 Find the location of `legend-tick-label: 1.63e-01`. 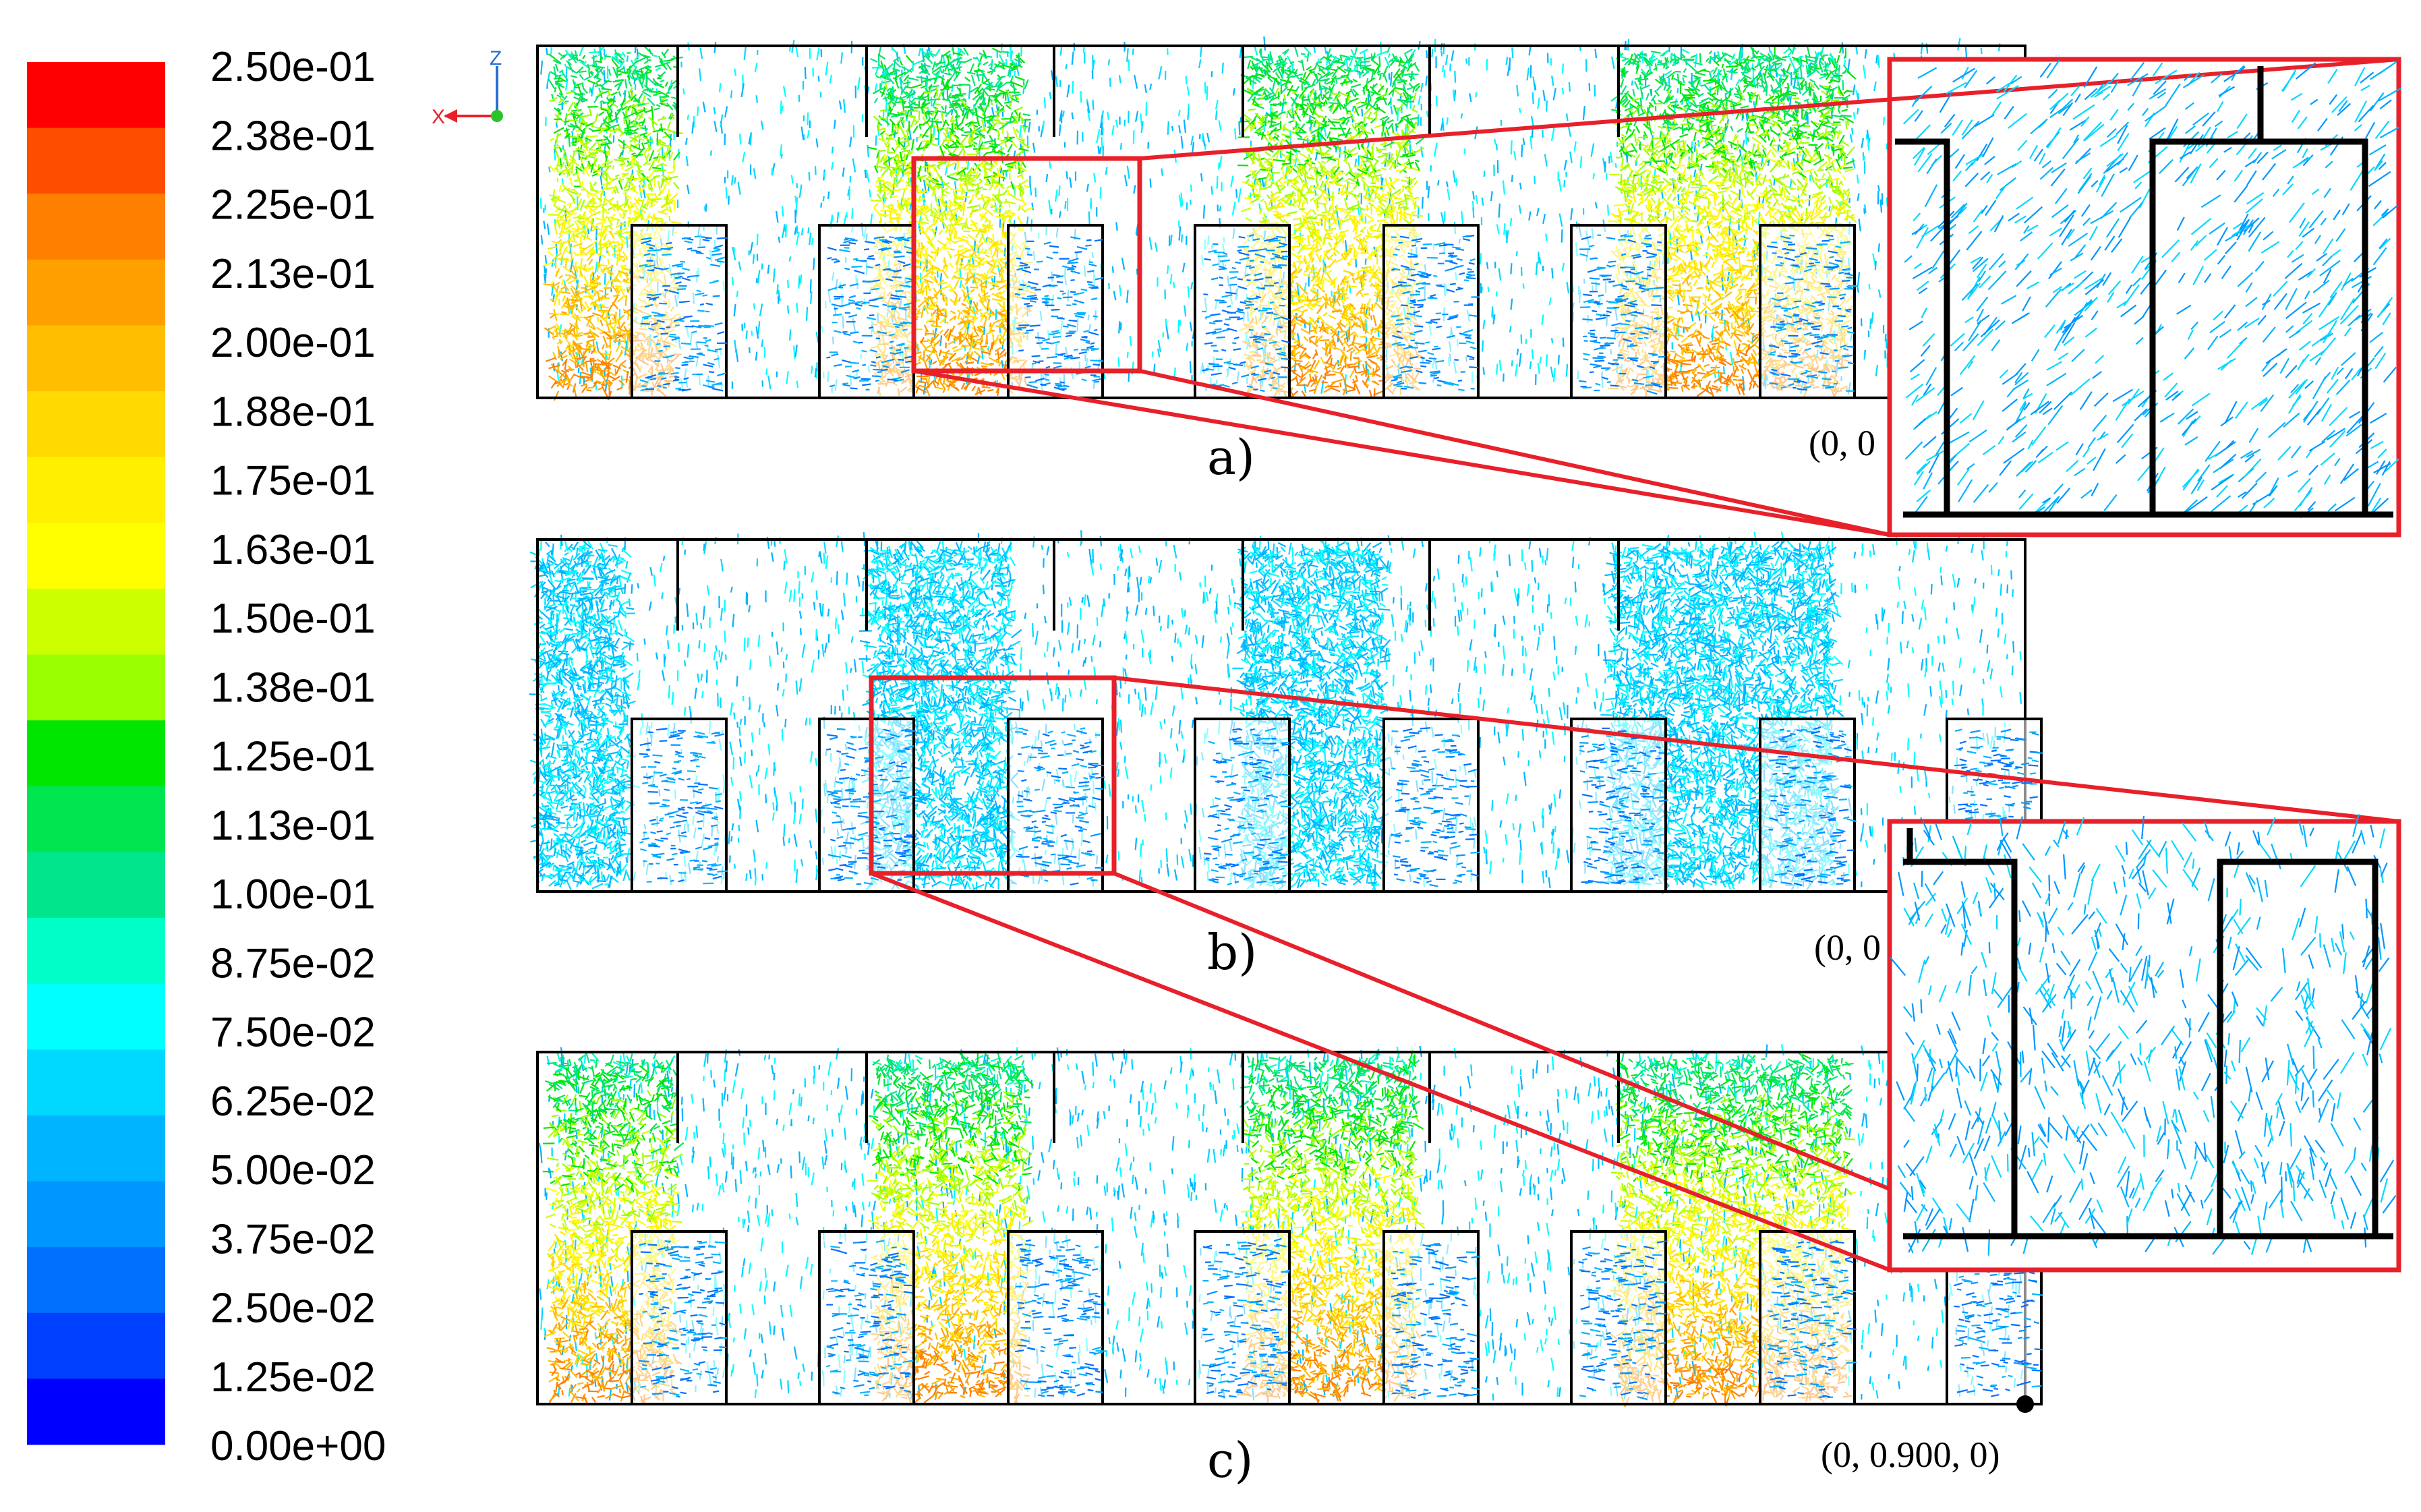

legend-tick-label: 1.63e-01 is located at coordinates (293, 550).